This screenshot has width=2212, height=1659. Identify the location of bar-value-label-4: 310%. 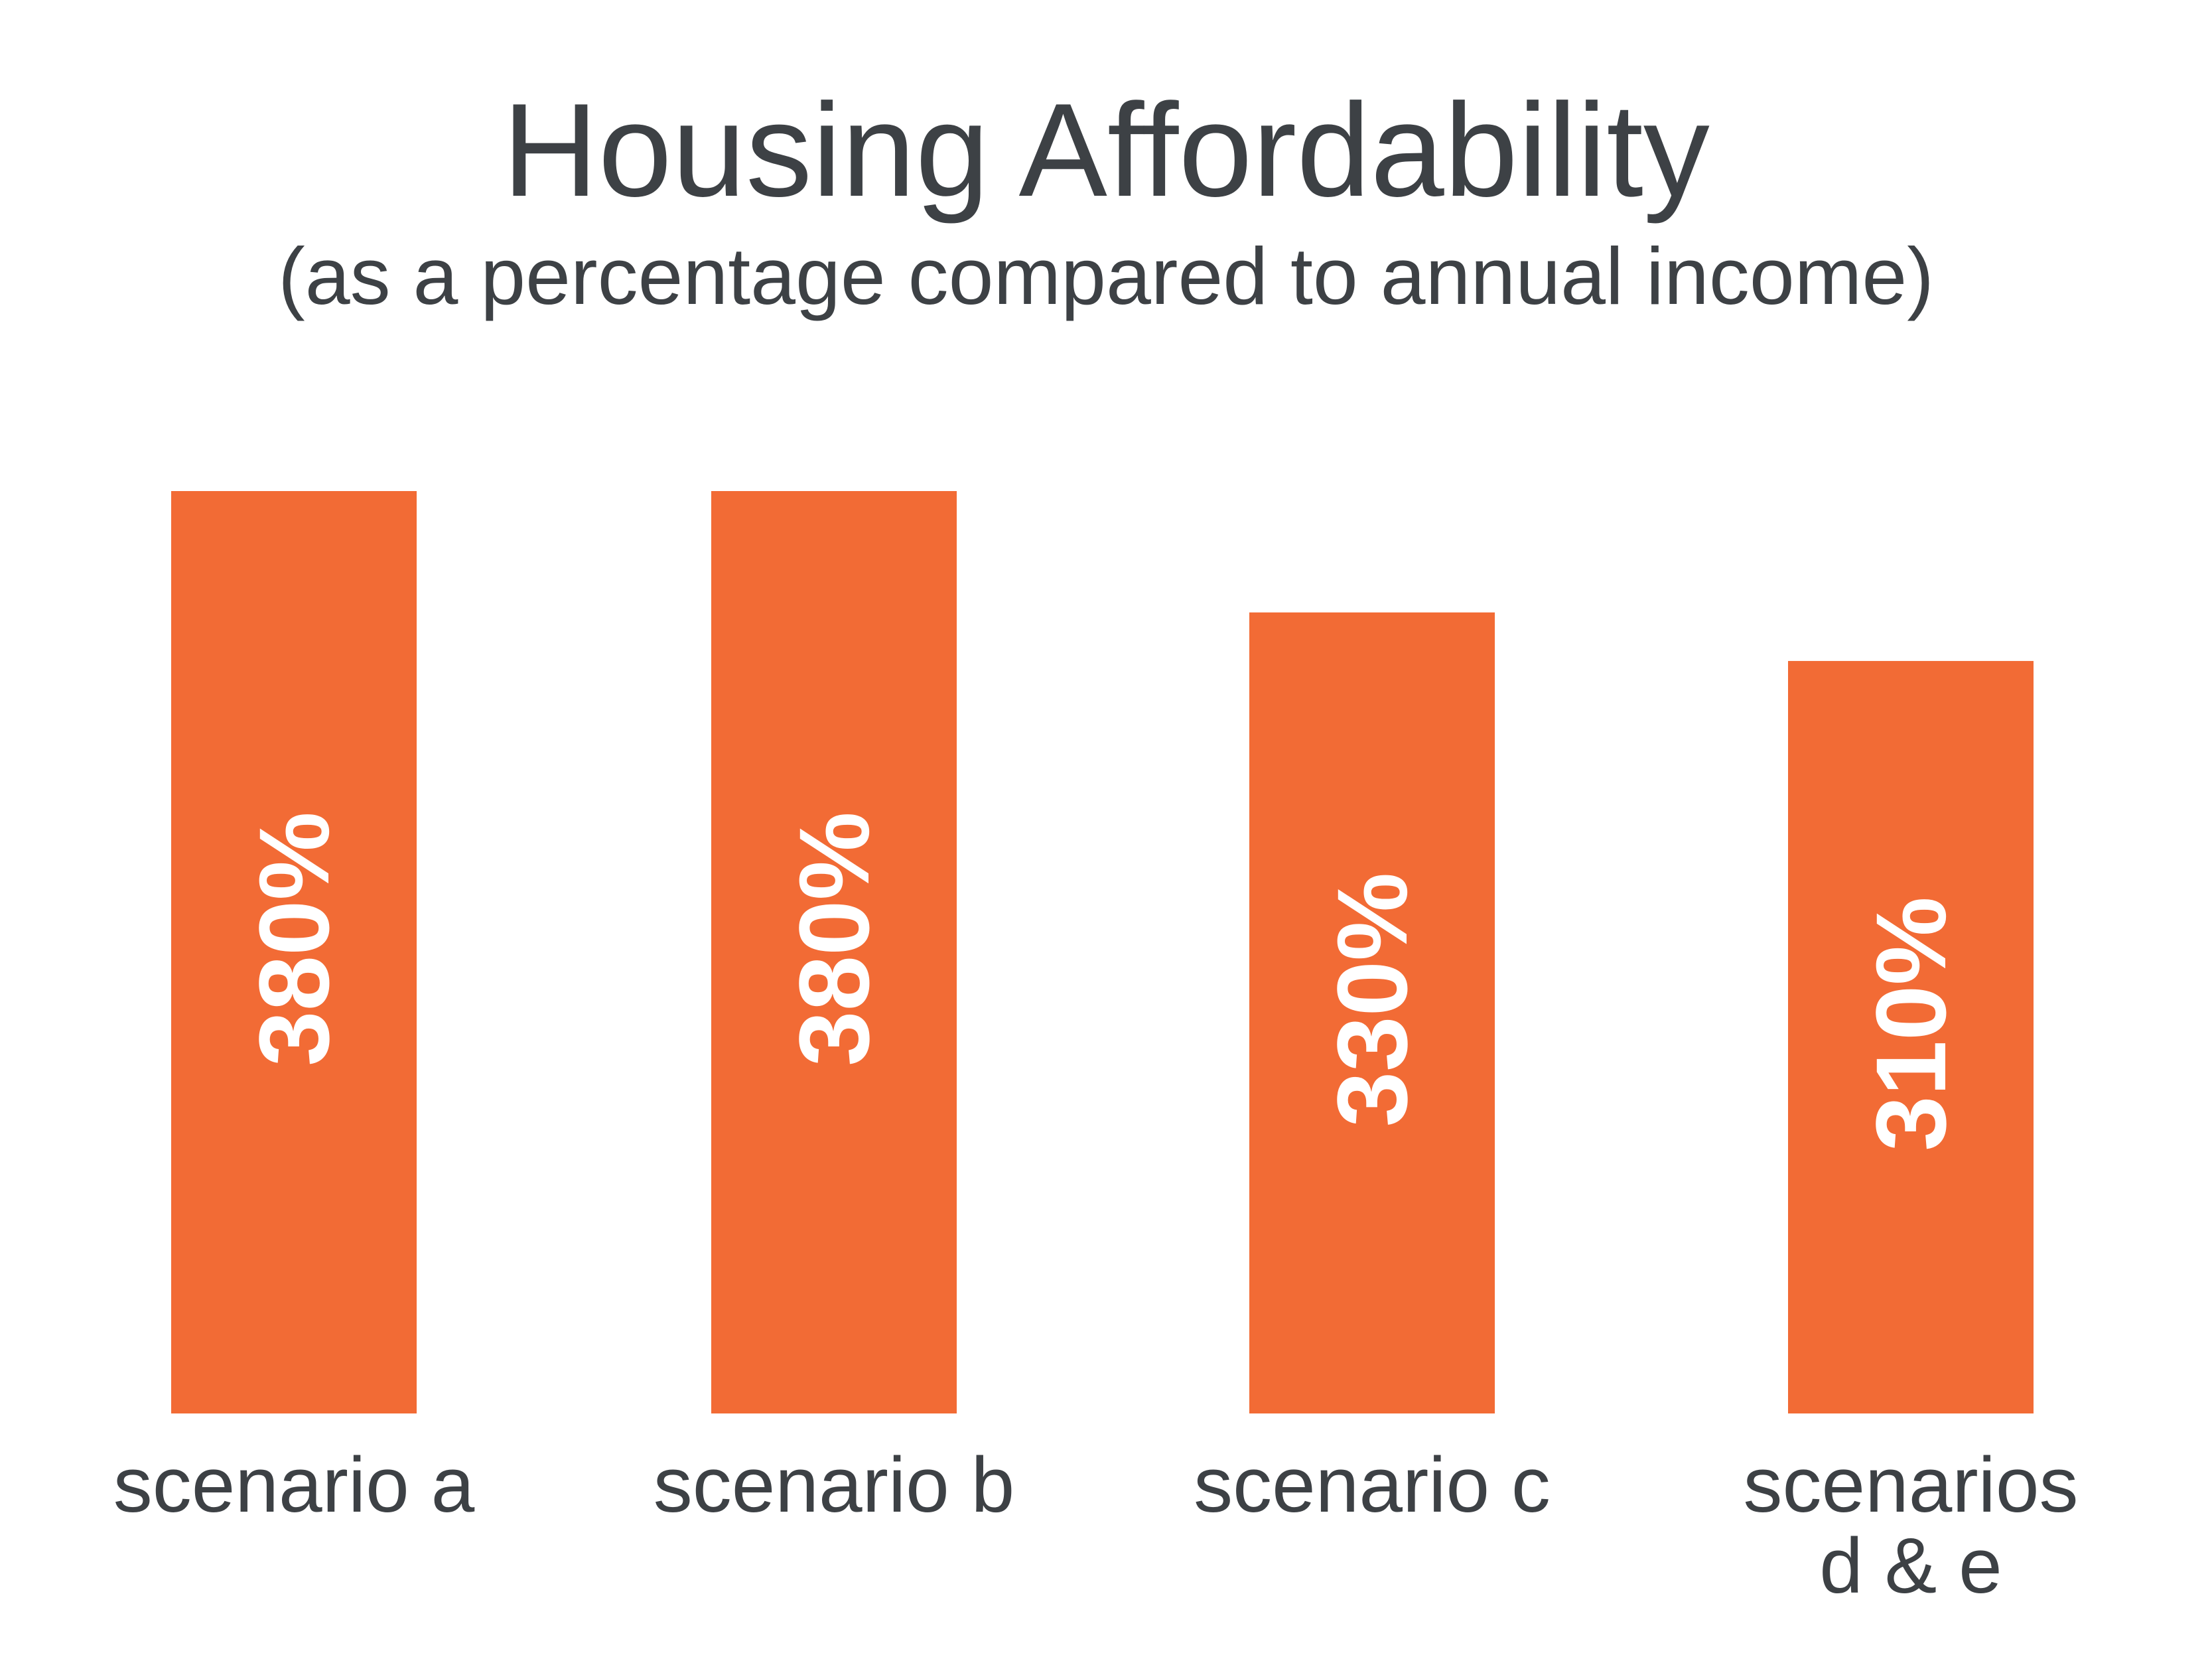
(1911, 1024).